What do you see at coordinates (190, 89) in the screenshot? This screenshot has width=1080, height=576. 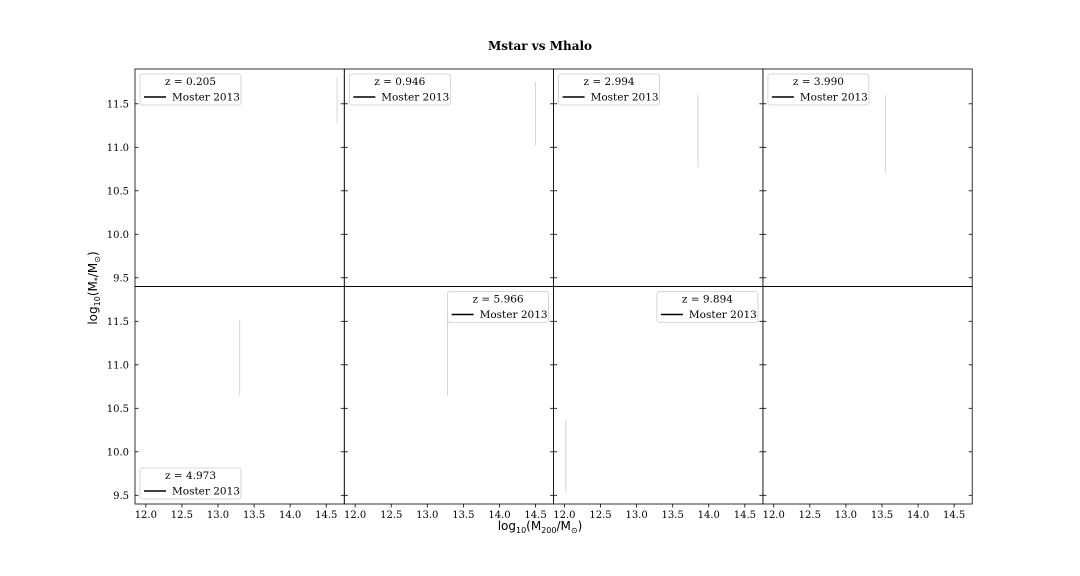 I see `legend: z = 0.205 Moster 2013` at bounding box center [190, 89].